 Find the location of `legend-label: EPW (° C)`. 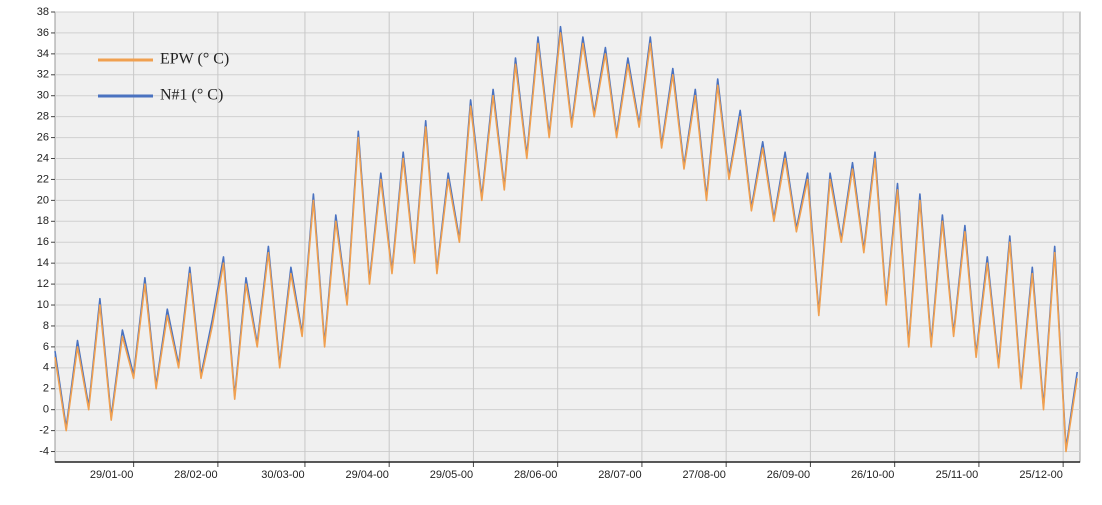

legend-label: EPW (° C) is located at coordinates (194, 59).